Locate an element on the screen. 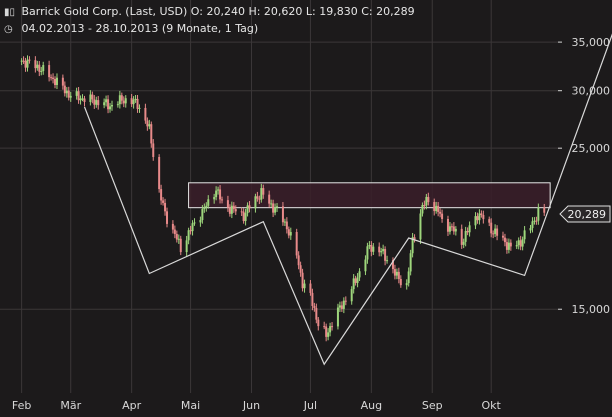  resistance-zone-box is located at coordinates (369, 195).